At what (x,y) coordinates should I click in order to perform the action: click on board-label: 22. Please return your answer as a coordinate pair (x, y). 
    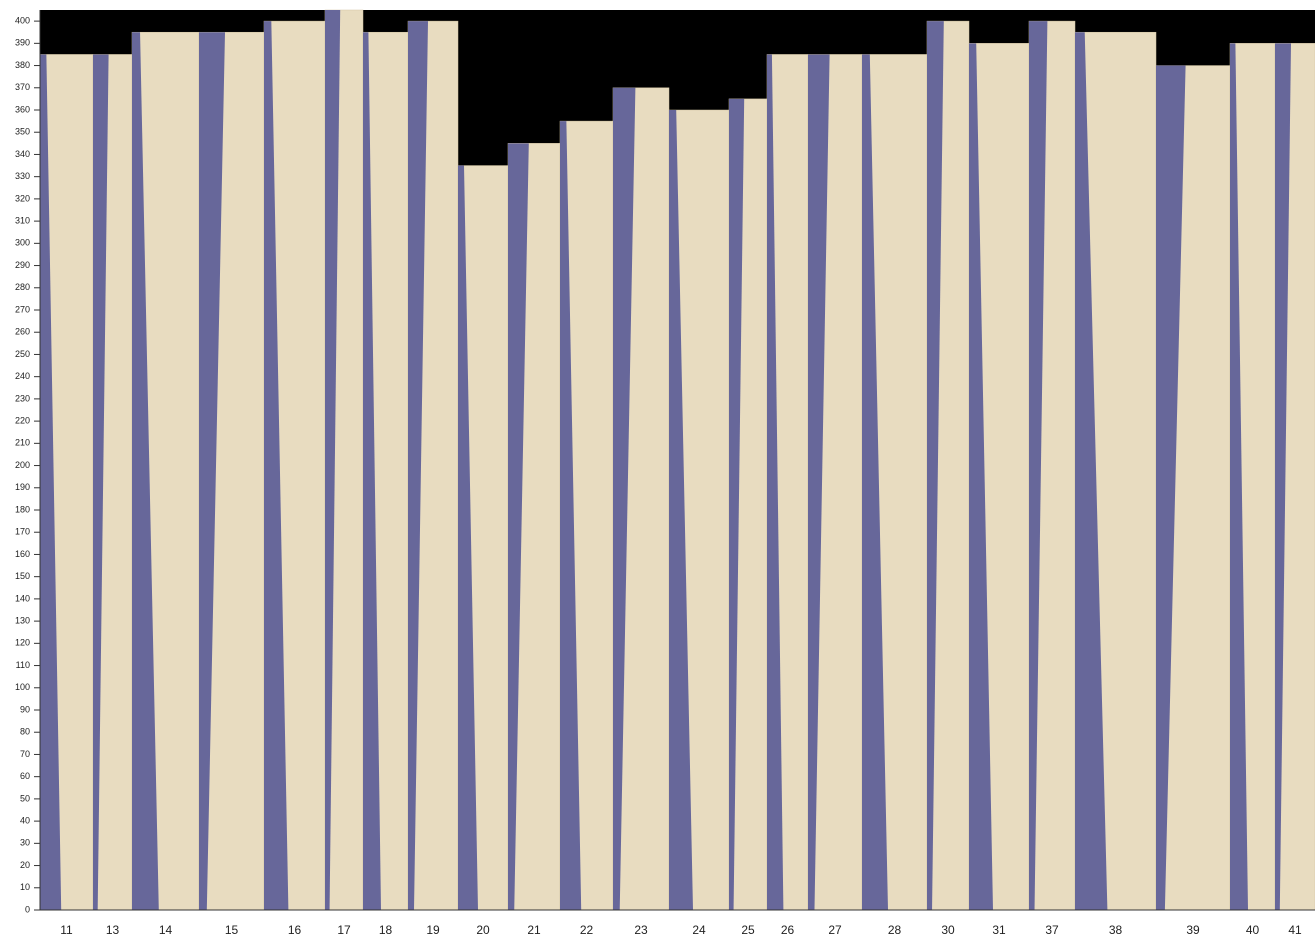
    Looking at the image, I should click on (587, 930).